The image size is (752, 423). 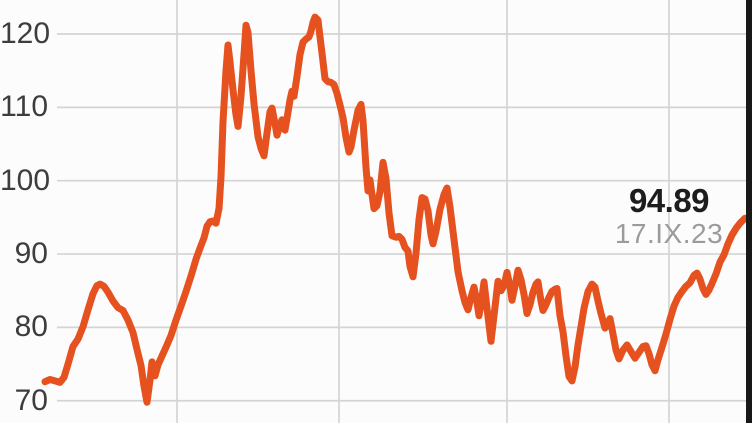 What do you see at coordinates (25, 33) in the screenshot?
I see `y-axis-label: 120` at bounding box center [25, 33].